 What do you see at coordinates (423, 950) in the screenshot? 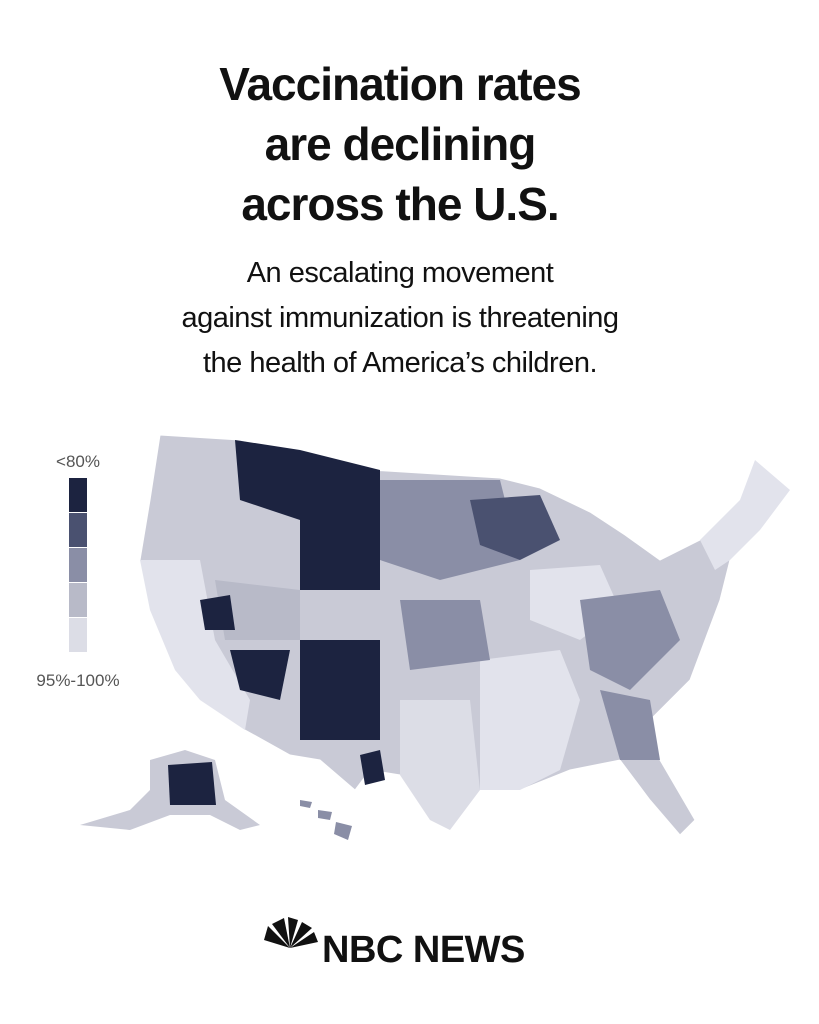
I see `logo: NBC NEWS` at bounding box center [423, 950].